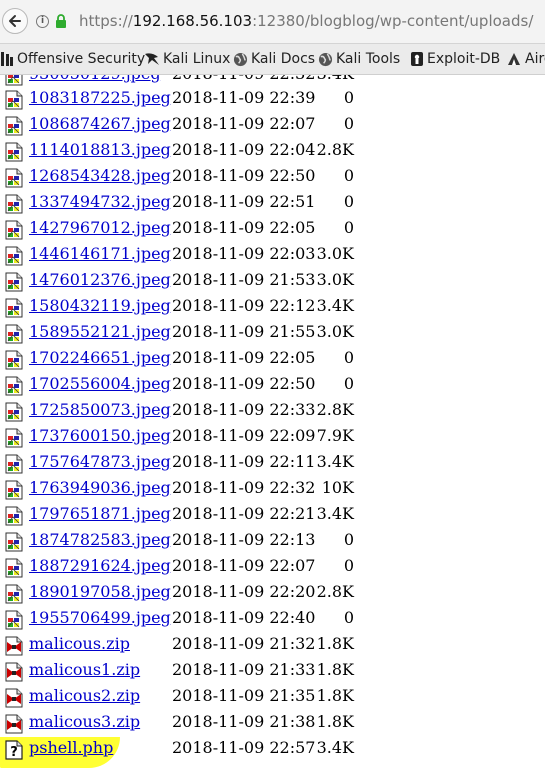 The height and width of the screenshot is (770, 545). I want to click on table-row: 1580432119.jpeg 2018-11-09 22:12 3.4K, so click(272, 307).